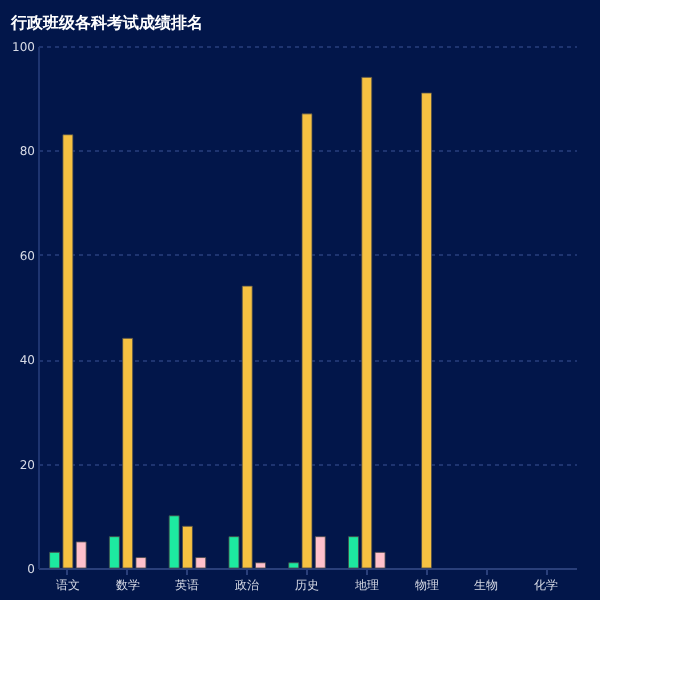 Image resolution: width=700 pixels, height=700 pixels. Describe the element at coordinates (426, 330) in the screenshot. I see `bar` at that location.